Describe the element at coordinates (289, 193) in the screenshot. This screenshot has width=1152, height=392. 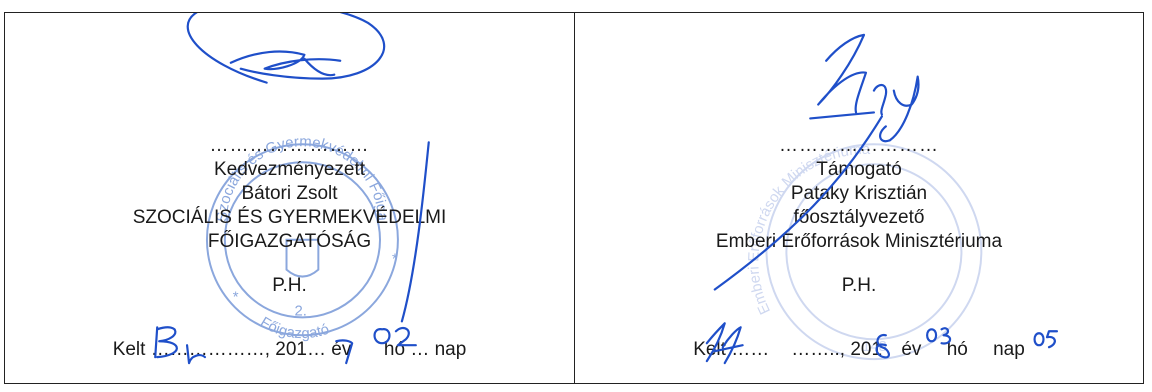
I see `signer-name: Bátori Zsolt` at that location.